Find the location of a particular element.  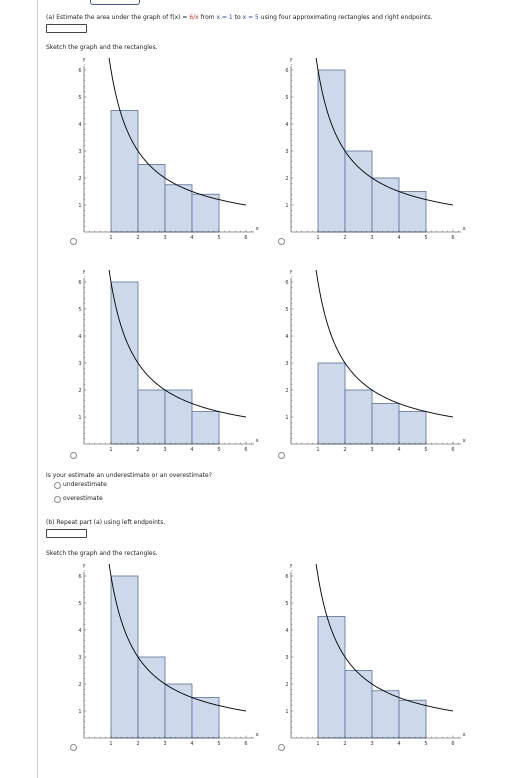

page-left-border is located at coordinates (37, 389).